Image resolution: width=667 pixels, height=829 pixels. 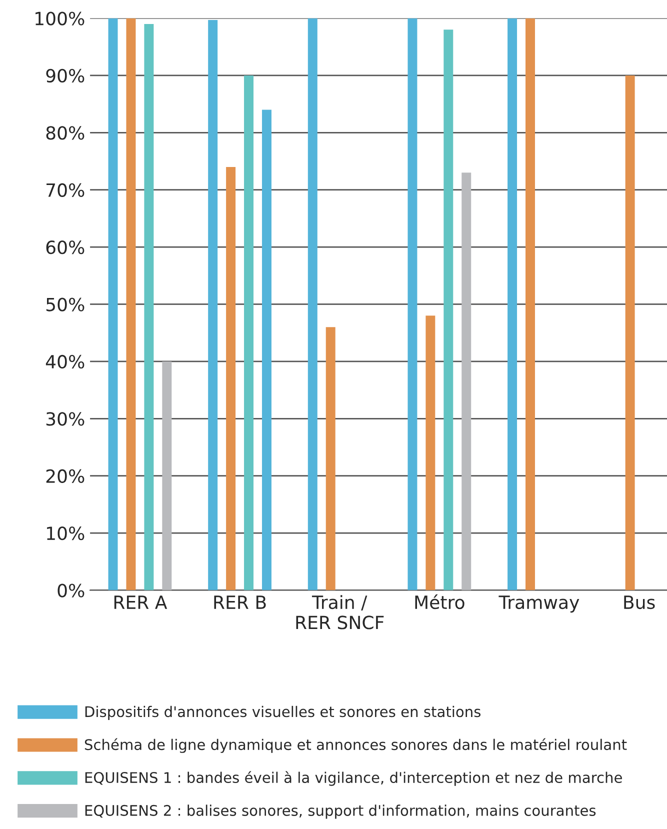 What do you see at coordinates (240, 602) in the screenshot?
I see `x-tick-label: RER B` at bounding box center [240, 602].